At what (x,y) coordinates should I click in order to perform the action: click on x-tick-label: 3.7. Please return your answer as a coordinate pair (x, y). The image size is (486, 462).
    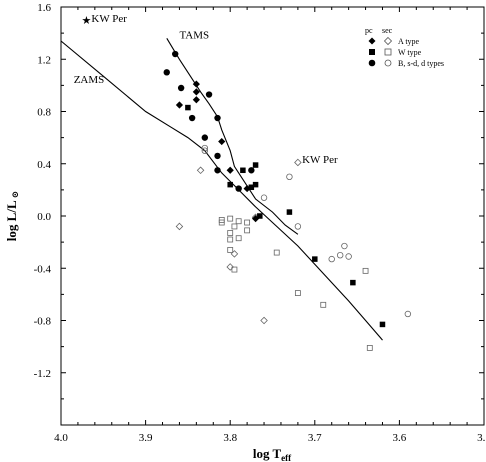
    Looking at the image, I should click on (315, 438).